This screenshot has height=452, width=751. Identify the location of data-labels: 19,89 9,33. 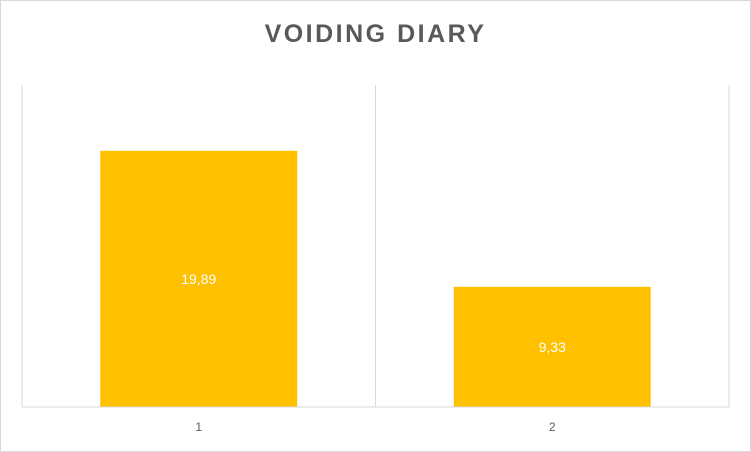
(373, 313).